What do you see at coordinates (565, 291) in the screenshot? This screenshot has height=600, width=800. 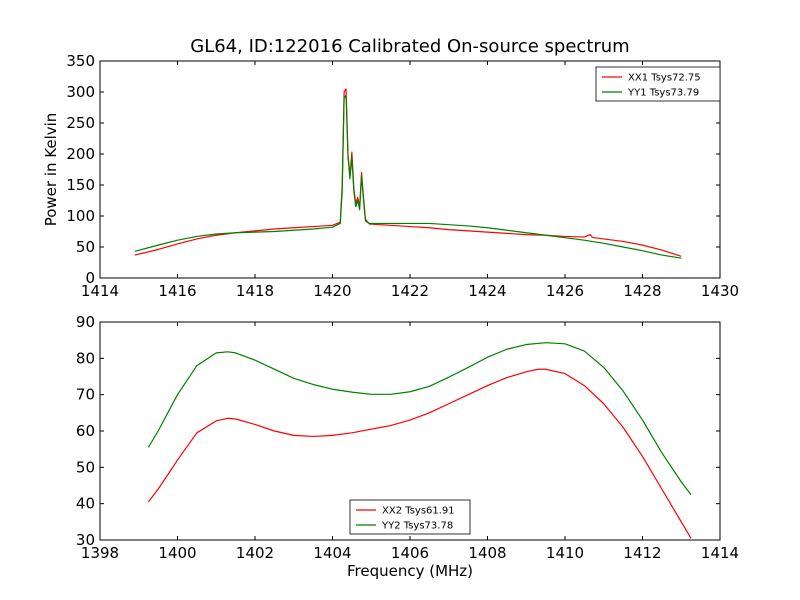 I see `top-x-tick-label: 1426` at bounding box center [565, 291].